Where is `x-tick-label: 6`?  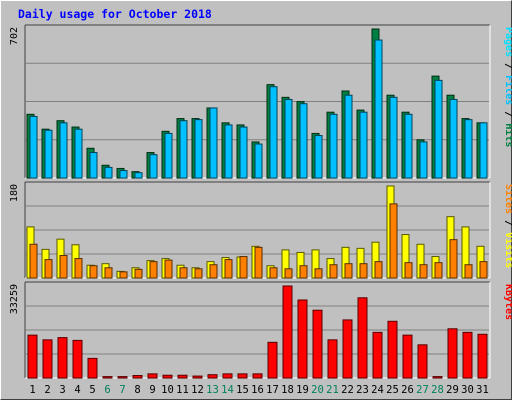 x-tick-label: 6 is located at coordinates (107, 390).